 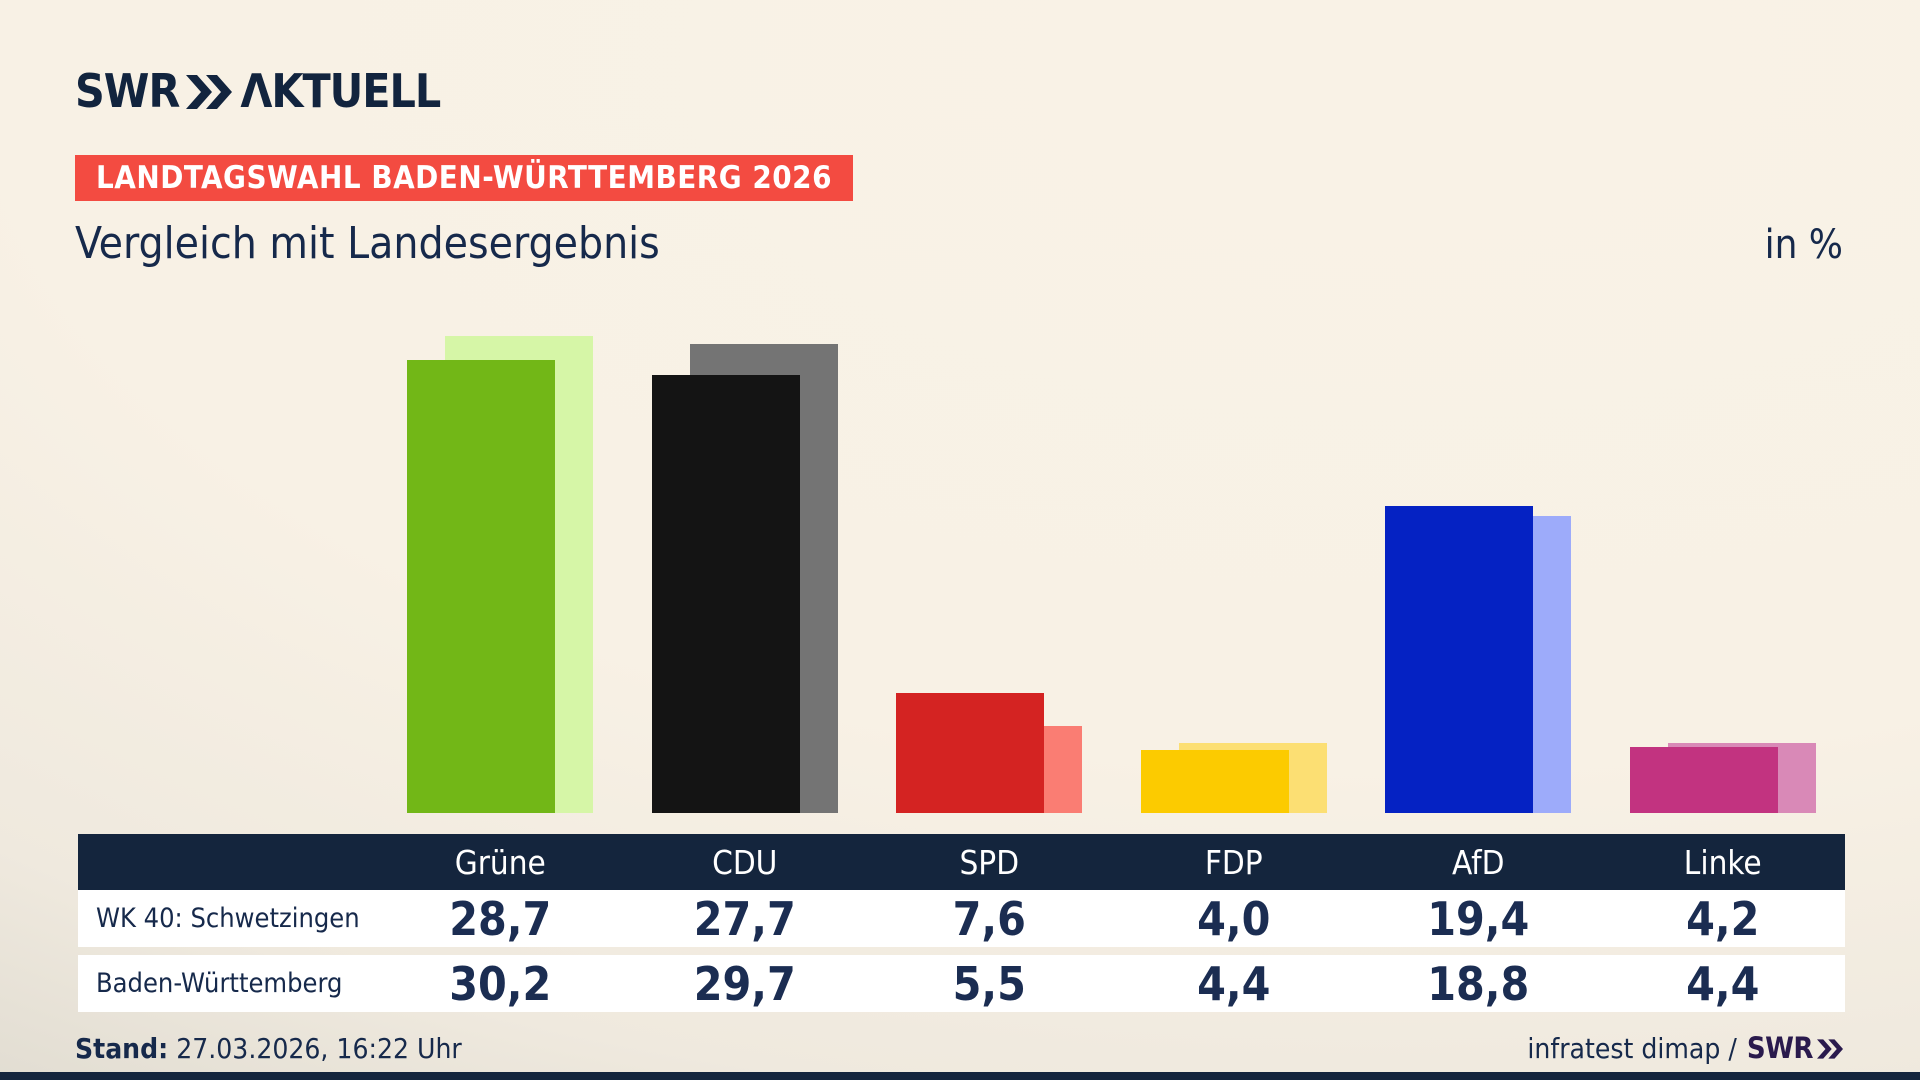 I want to click on cell-spd-wk40schwetzingen: 7,6, so click(x=989, y=918).